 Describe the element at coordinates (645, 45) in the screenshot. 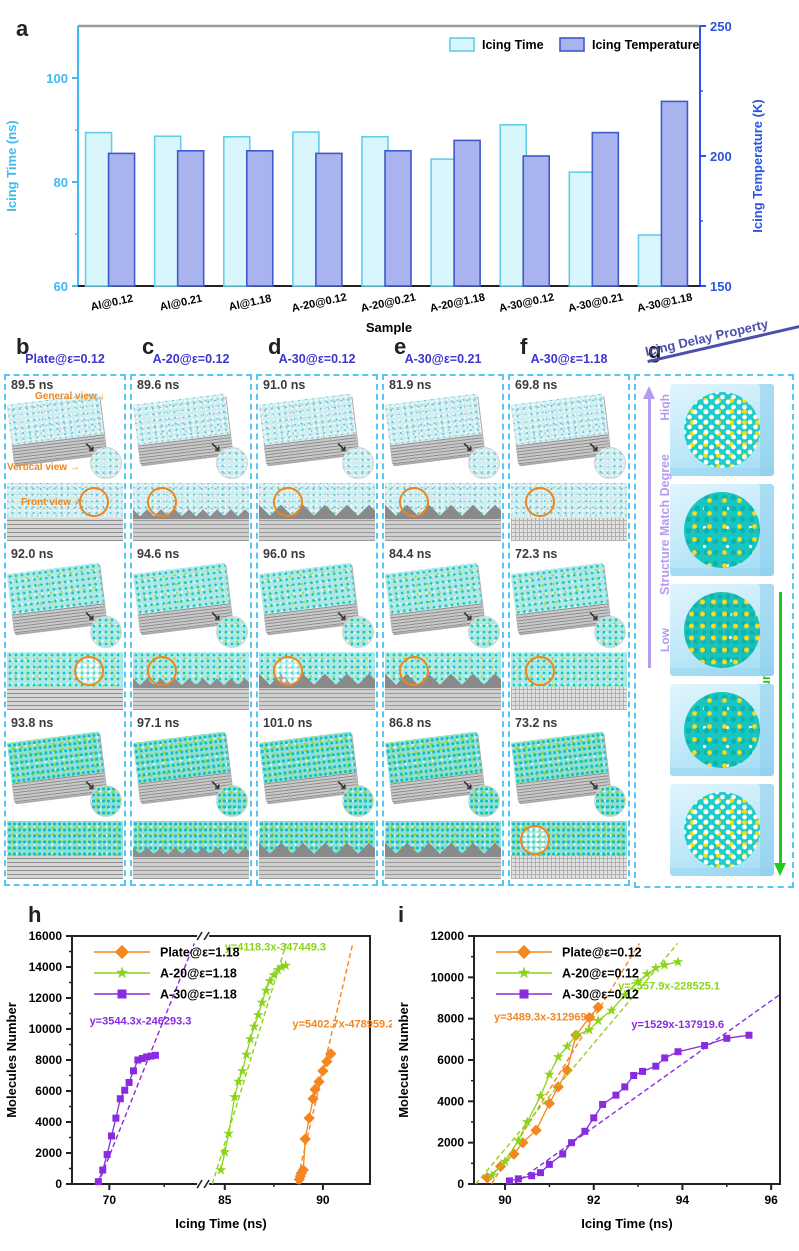

I see `svg-text: Icing Temperature` at that location.